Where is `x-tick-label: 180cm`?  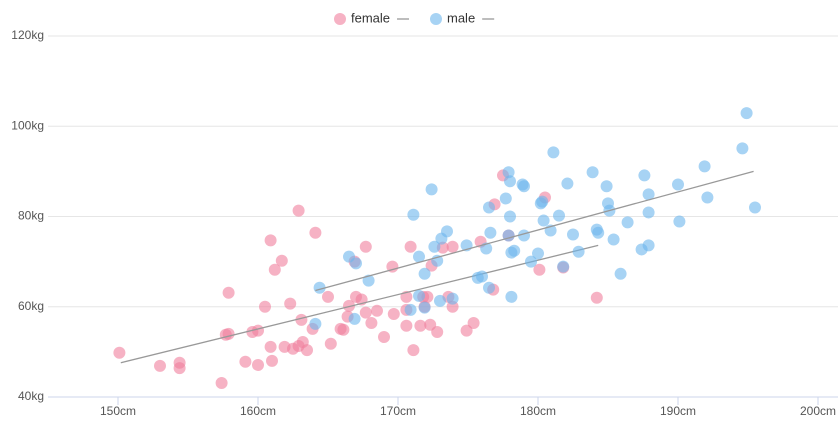
x-tick-label: 180cm is located at coordinates (538, 411).